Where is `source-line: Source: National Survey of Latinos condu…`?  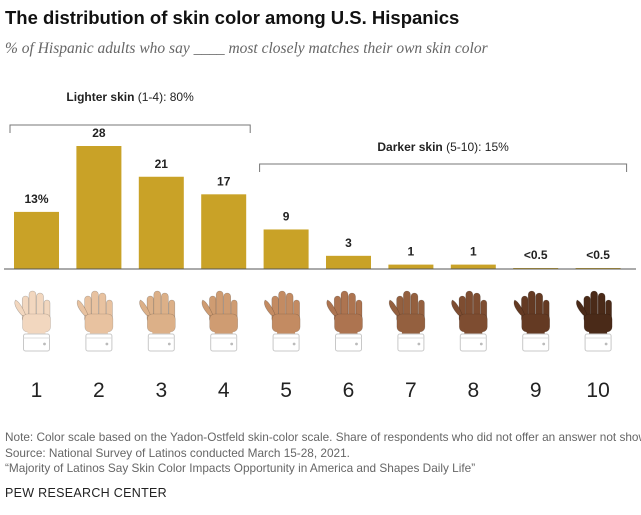 source-line: Source: National Survey of Latinos condu… is located at coordinates (177, 452).